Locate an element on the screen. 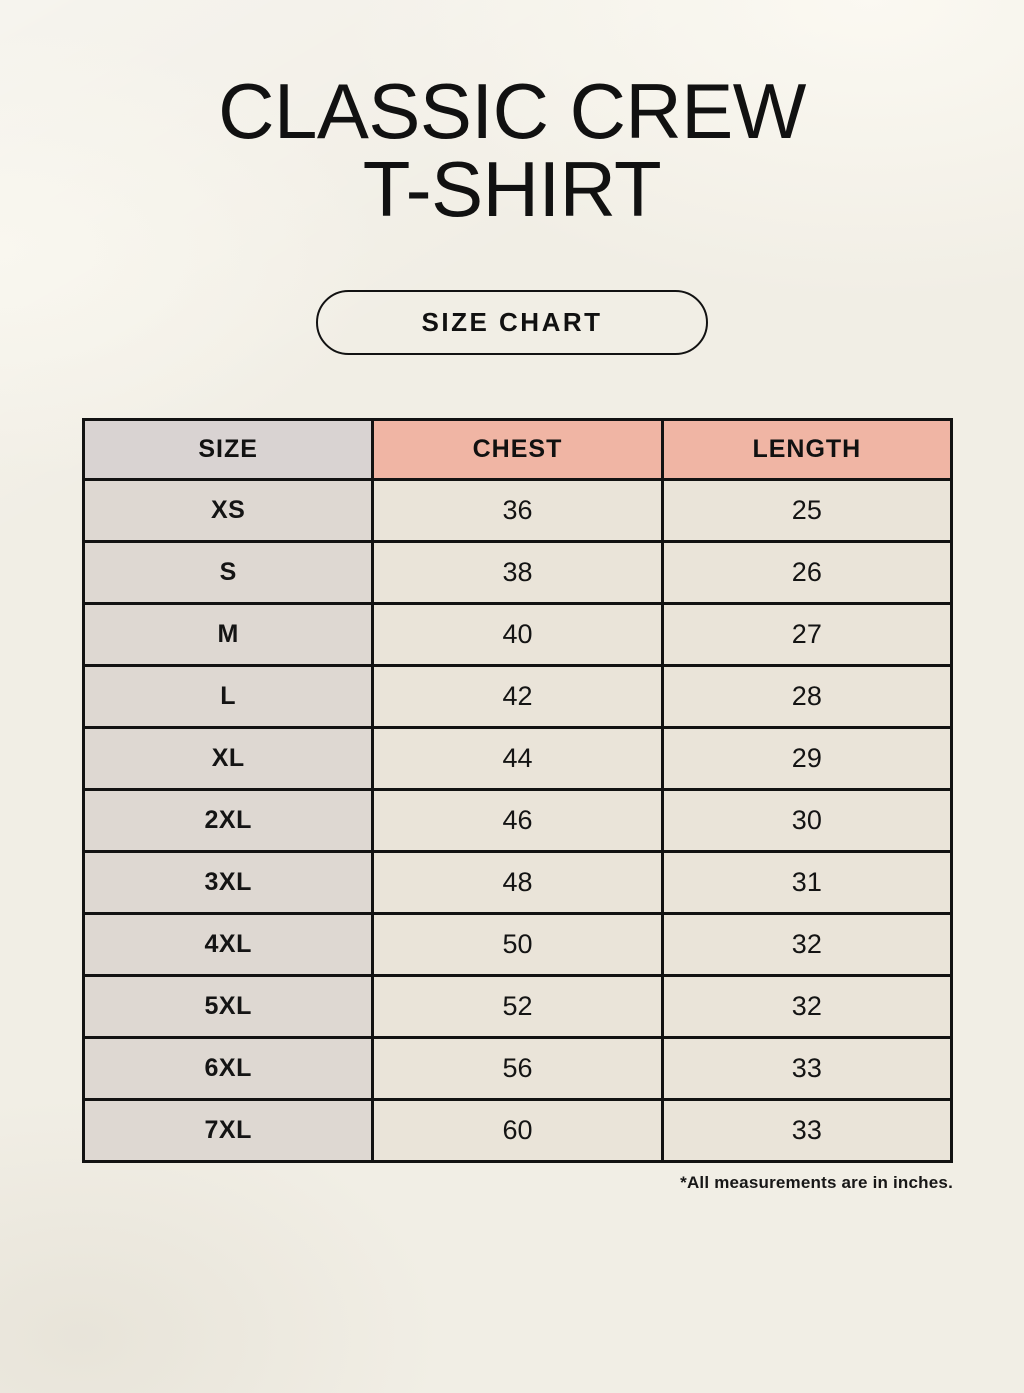  table-row: 7XL 60 33 is located at coordinates (517, 1130).